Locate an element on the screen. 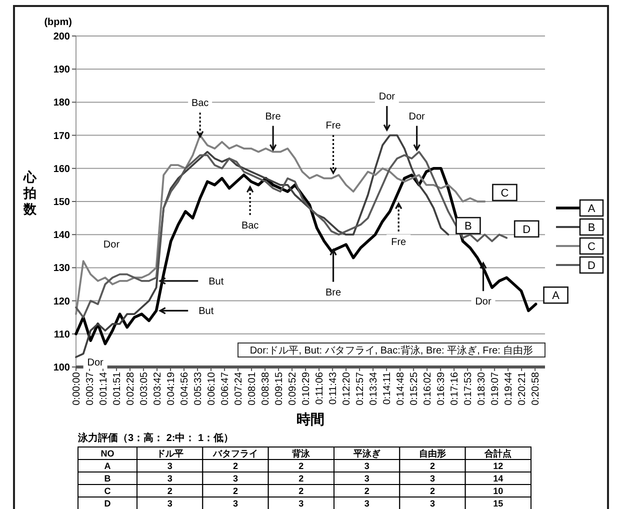  data-label: 15 is located at coordinates (498, 503).